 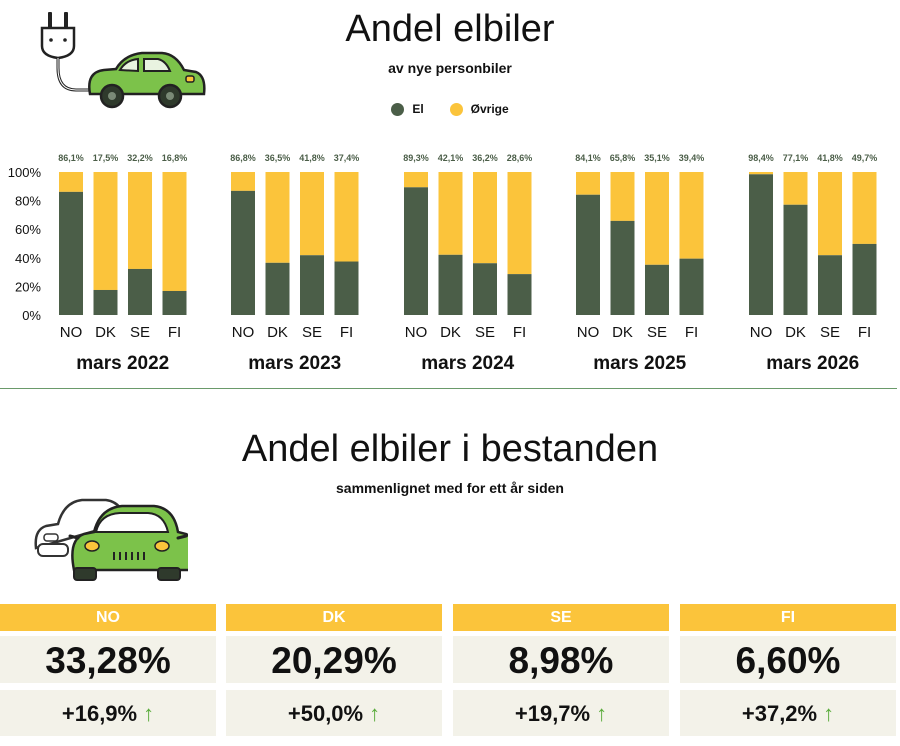 I want to click on data-label: 16,8%, so click(x=175, y=158).